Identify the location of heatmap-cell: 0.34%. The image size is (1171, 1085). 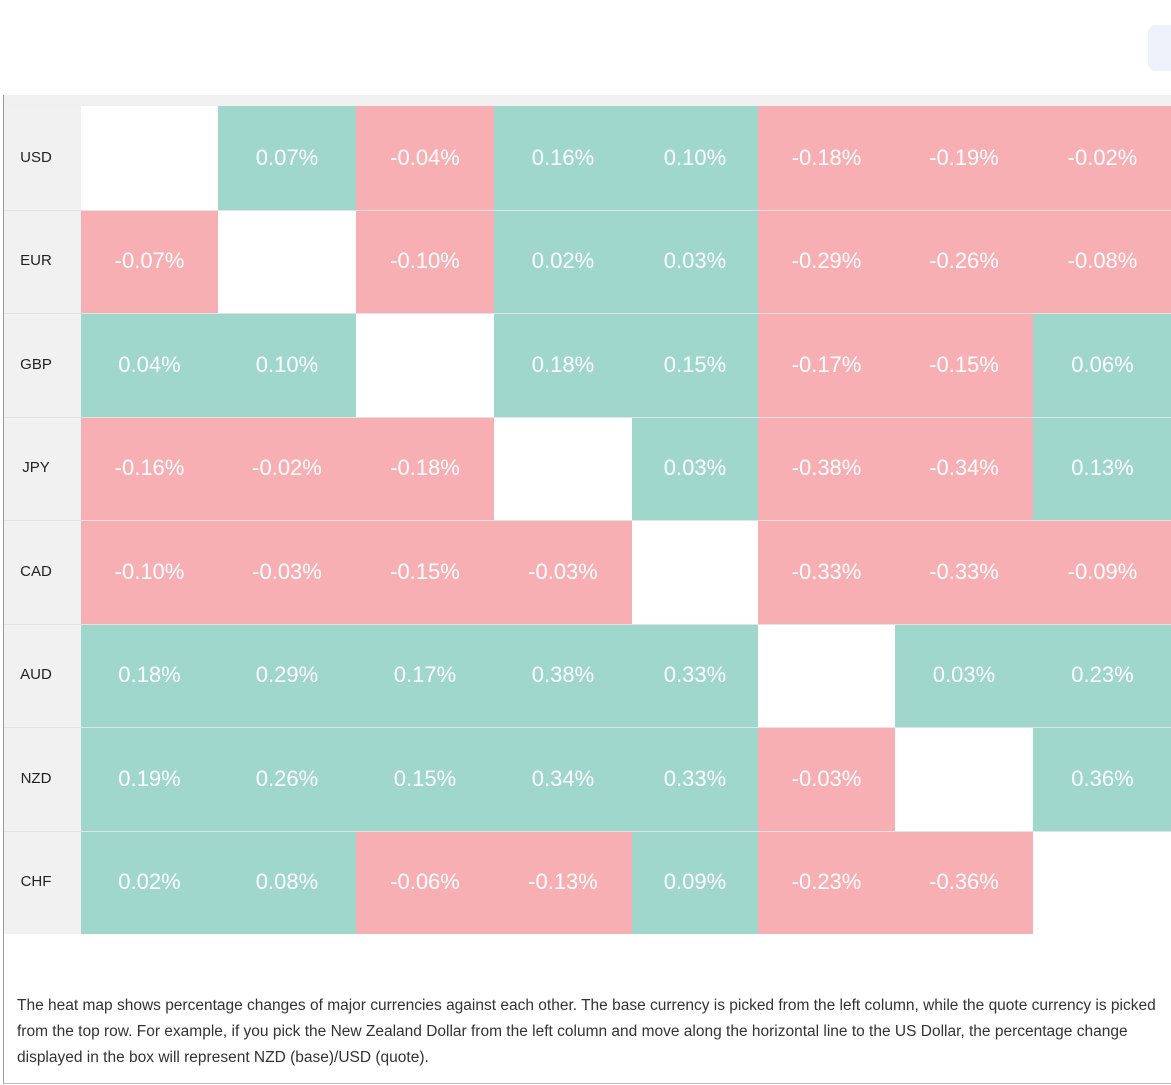
(563, 779).